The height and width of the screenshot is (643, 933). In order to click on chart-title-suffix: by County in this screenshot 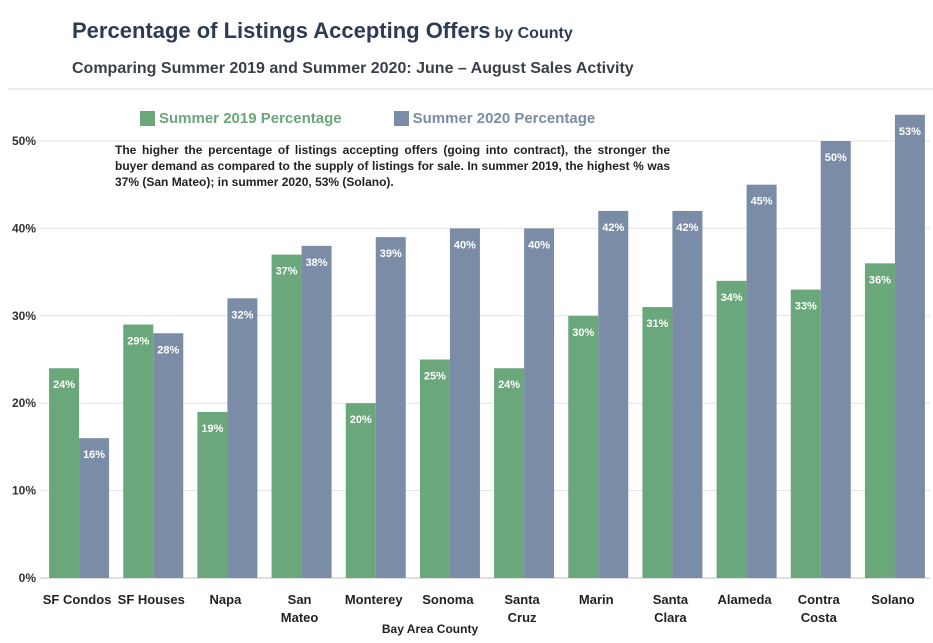, I will do `click(533, 33)`.